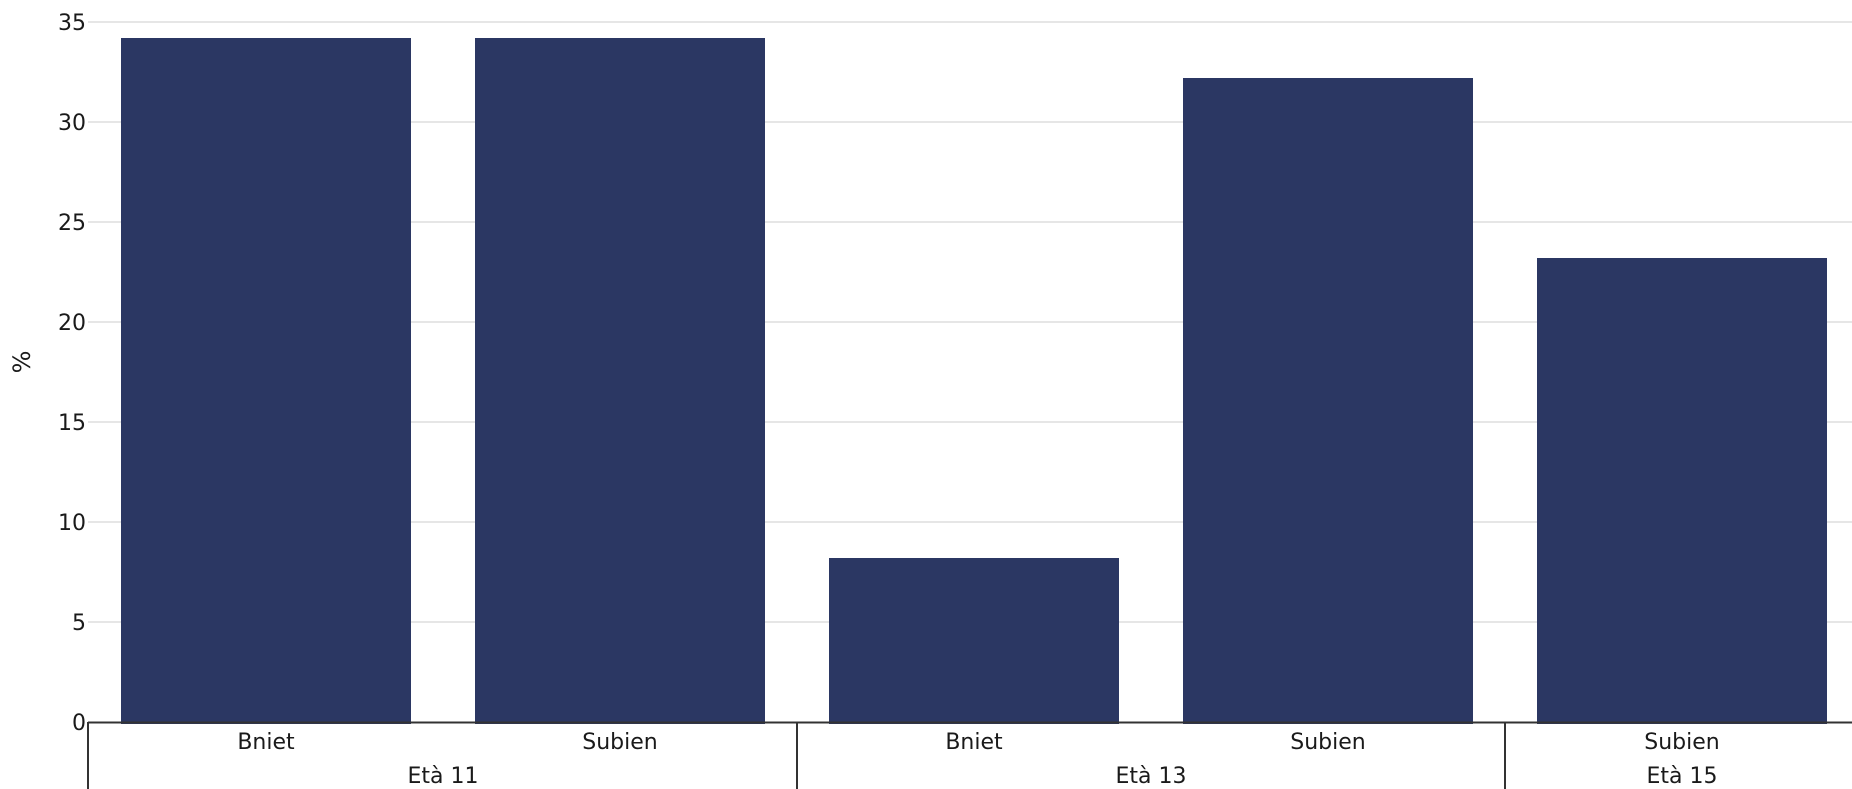  Describe the element at coordinates (72, 323) in the screenshot. I see `y-tick-label: 20` at that location.